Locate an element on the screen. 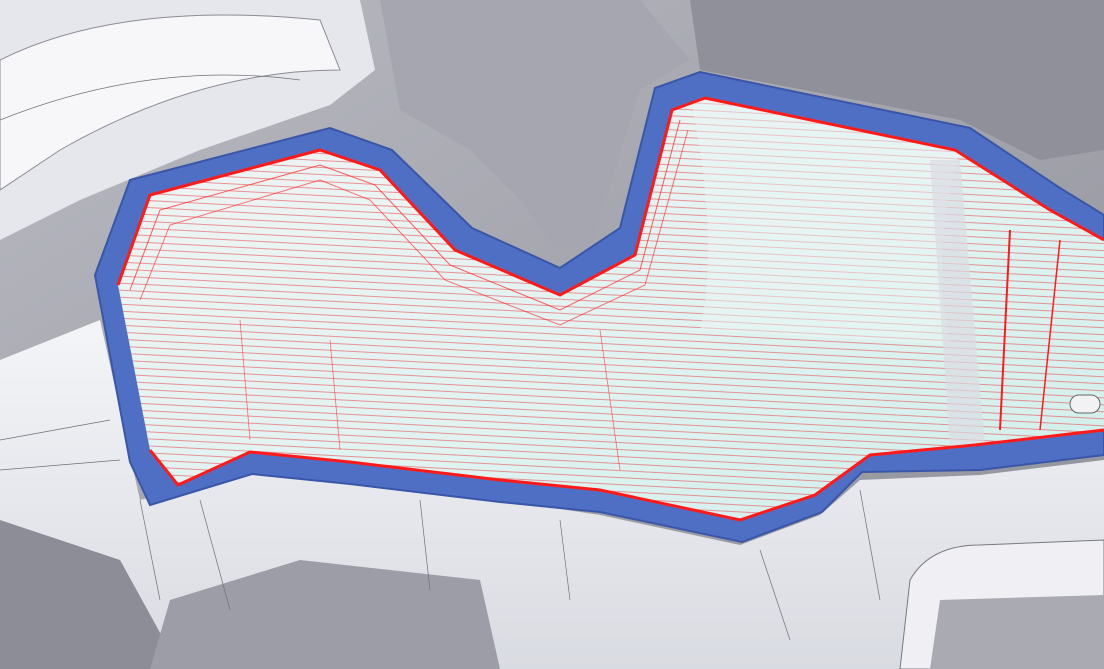 This screenshot has height=669, width=1104. slot is located at coordinates (1085, 404).